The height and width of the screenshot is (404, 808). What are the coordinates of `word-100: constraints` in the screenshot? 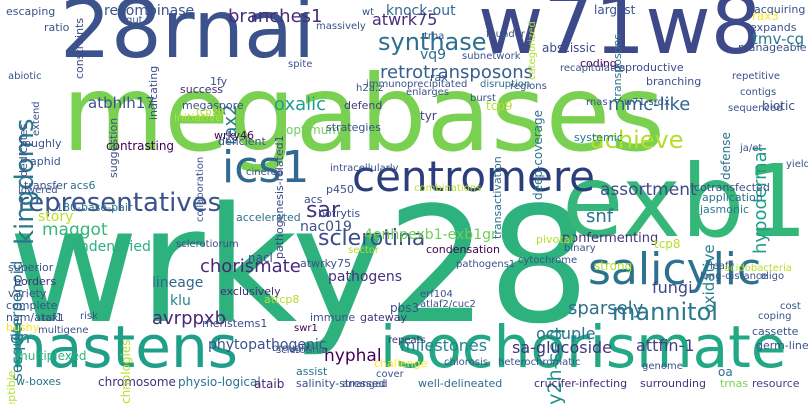 It's located at (79, 48).